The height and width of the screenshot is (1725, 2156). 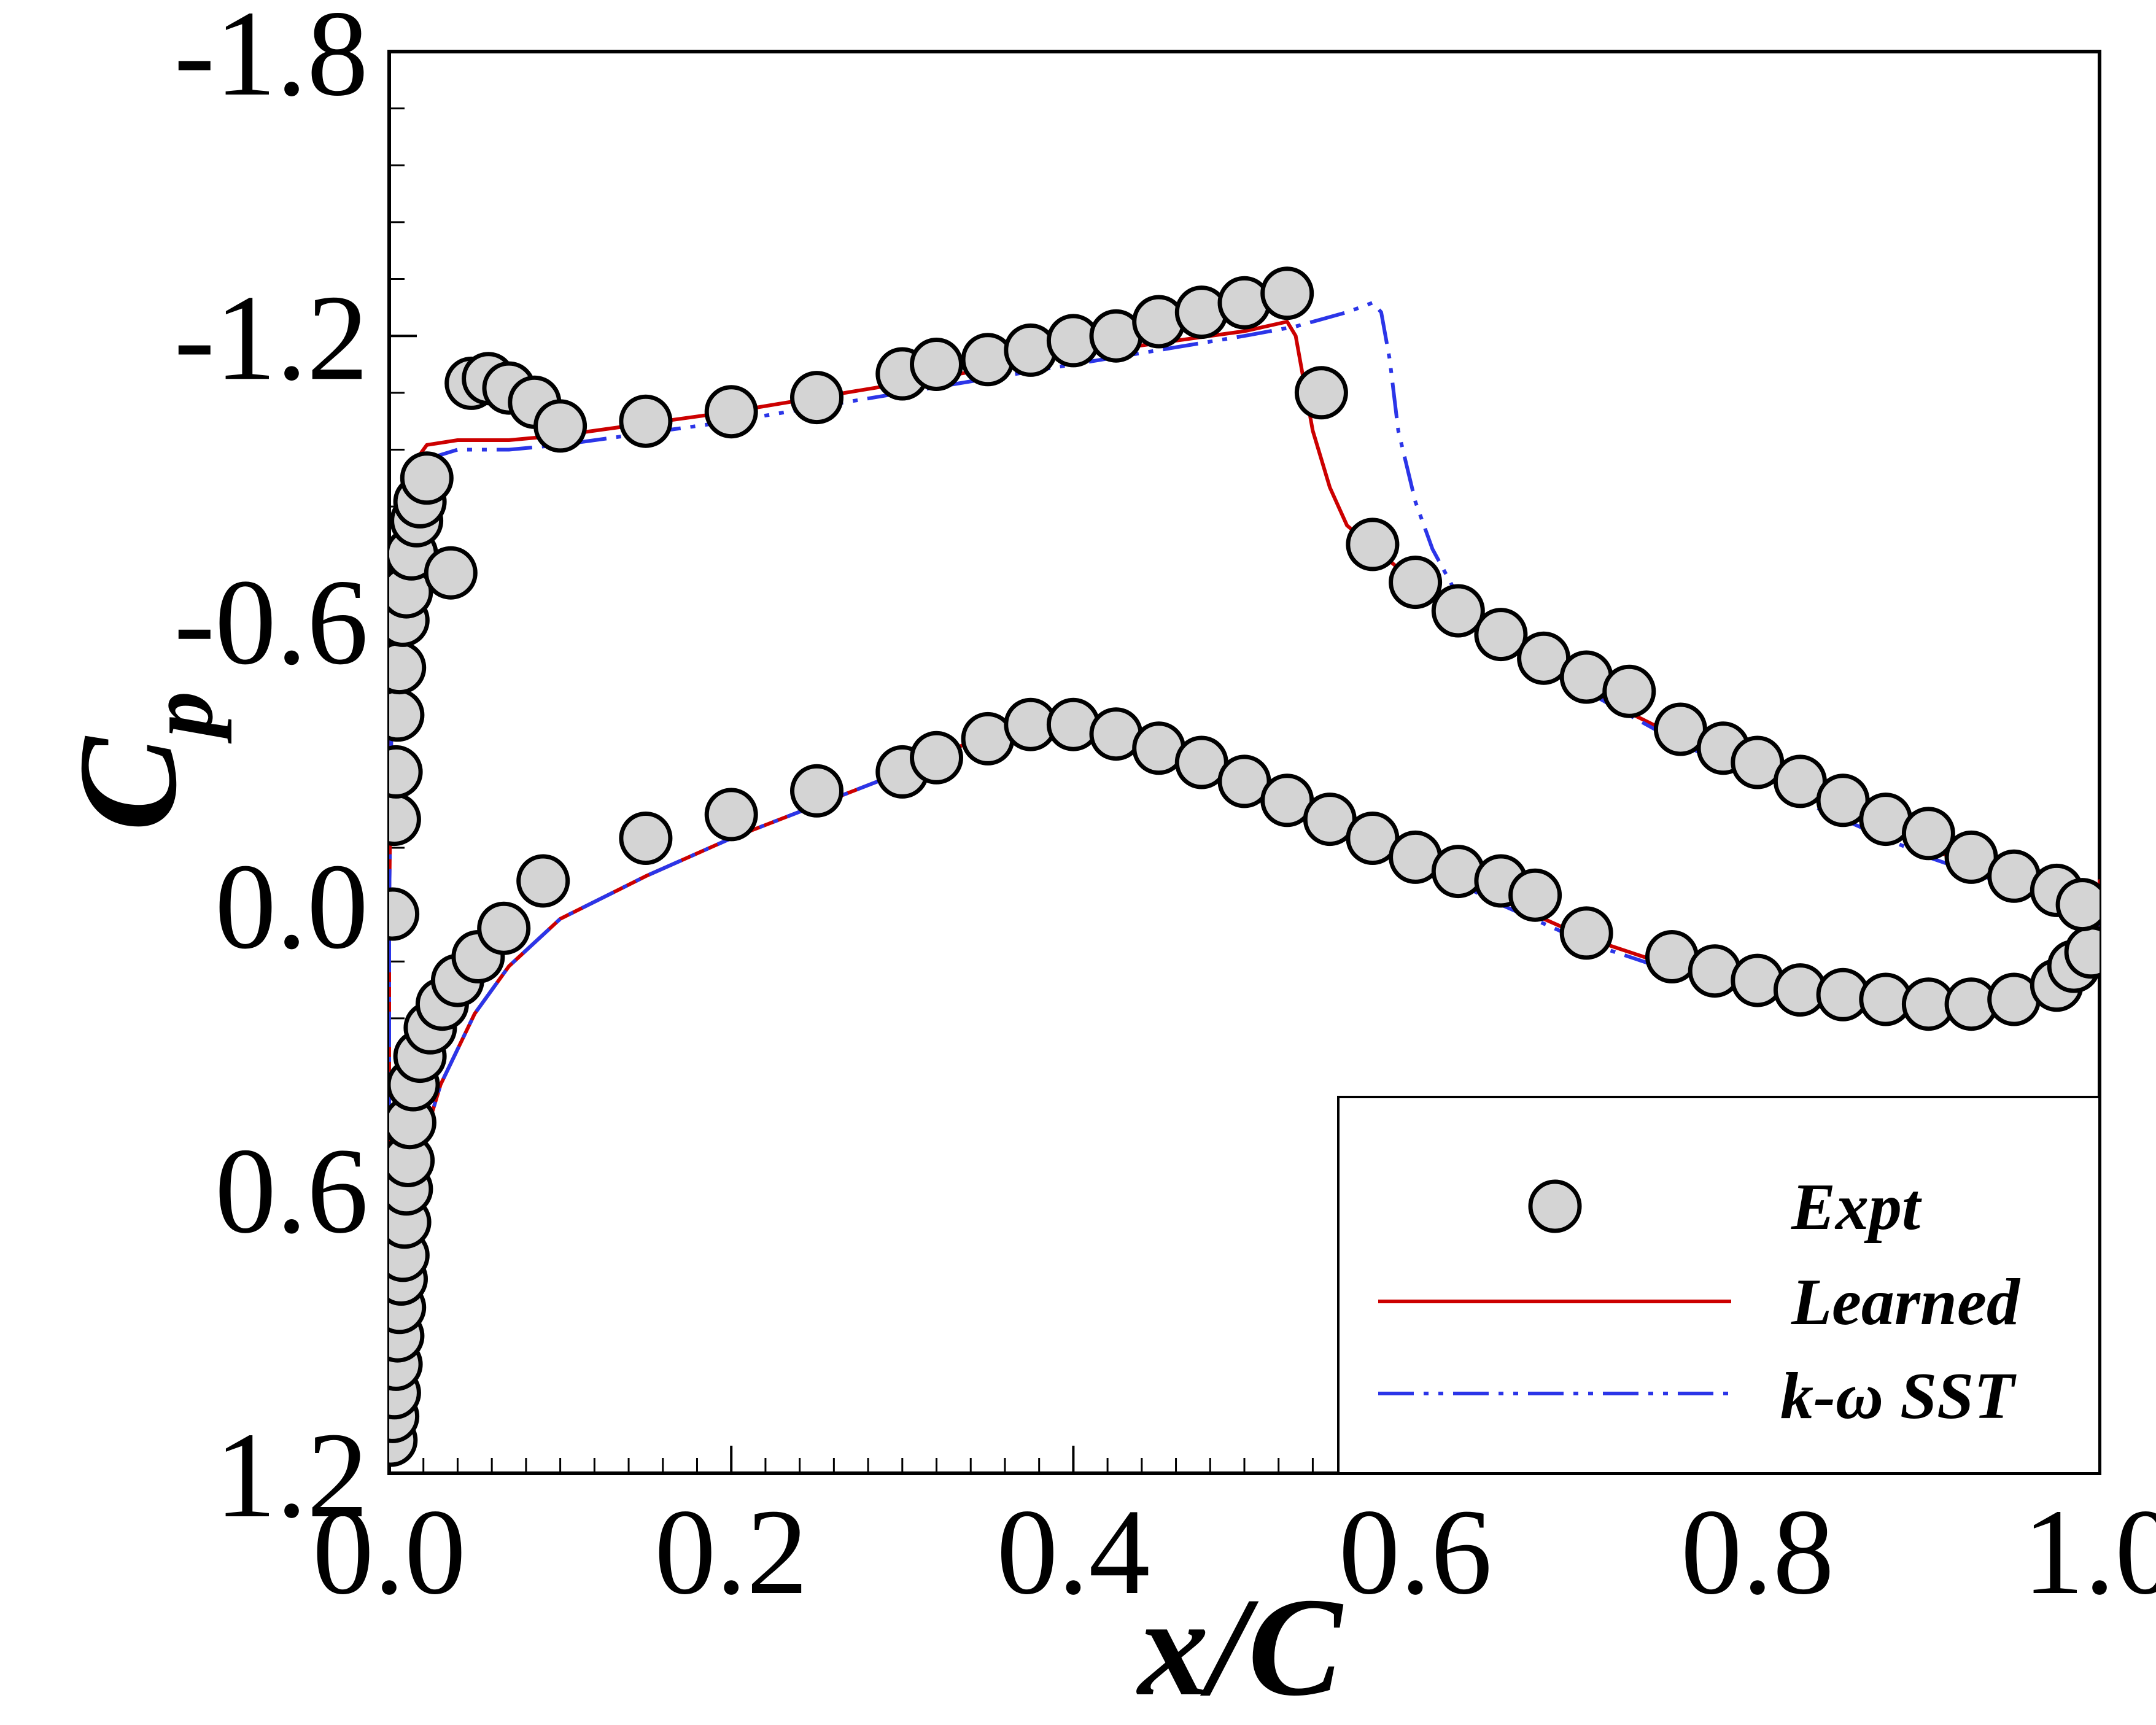 What do you see at coordinates (291, 1191) in the screenshot?
I see `y-tick-label: 0.6` at bounding box center [291, 1191].